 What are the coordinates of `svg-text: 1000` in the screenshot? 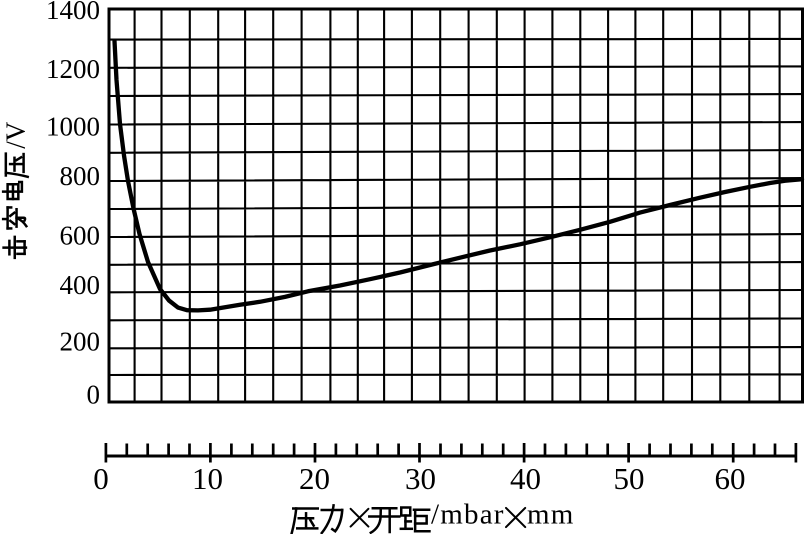 It's located at (73, 126).